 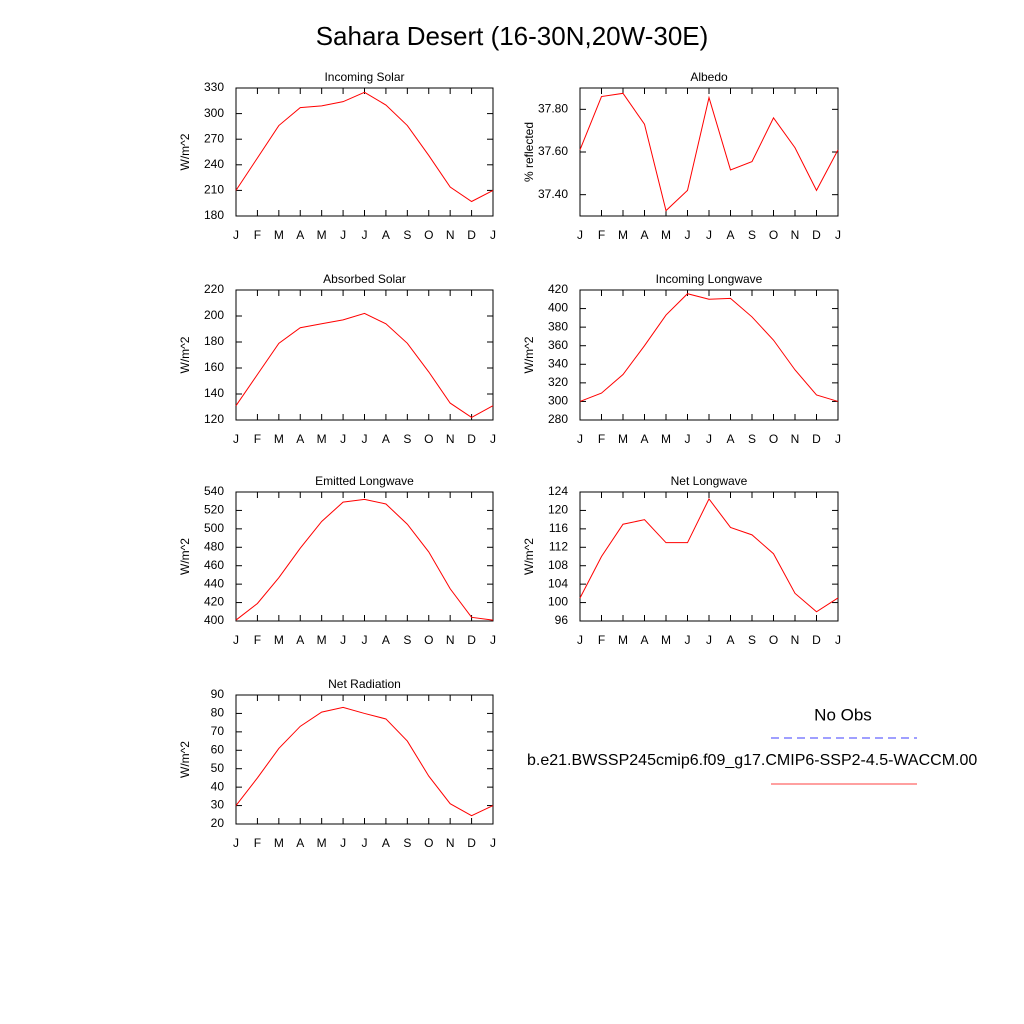 I want to click on y-tick-label: 340, so click(x=558, y=363).